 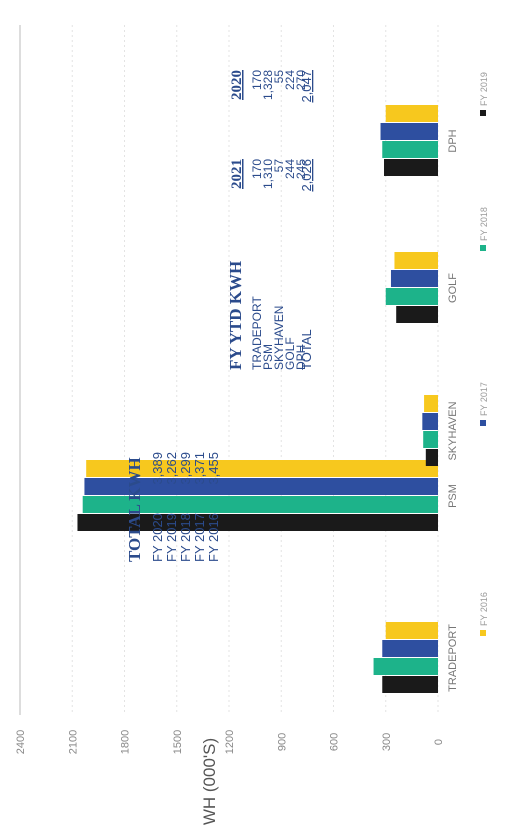 I want to click on legend-label: FY 2016, so click(x=484, y=609).